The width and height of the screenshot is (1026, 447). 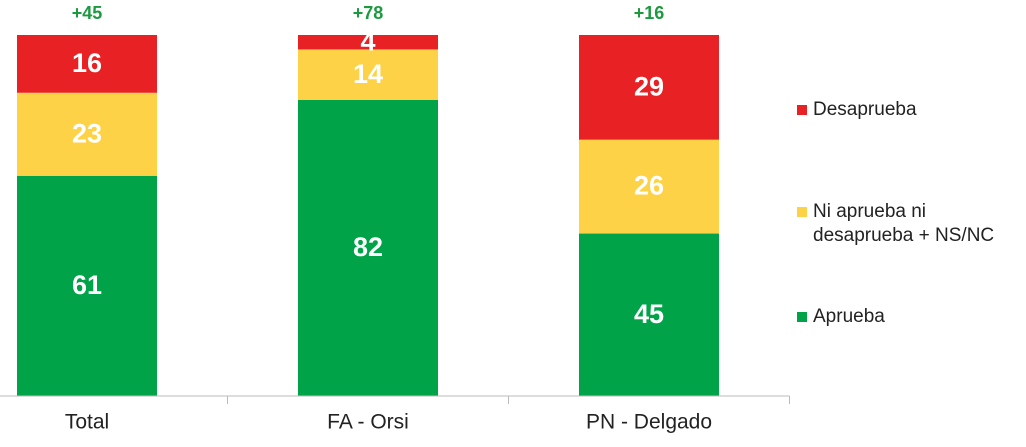 What do you see at coordinates (87, 422) in the screenshot?
I see `x-tick-label: Total` at bounding box center [87, 422].